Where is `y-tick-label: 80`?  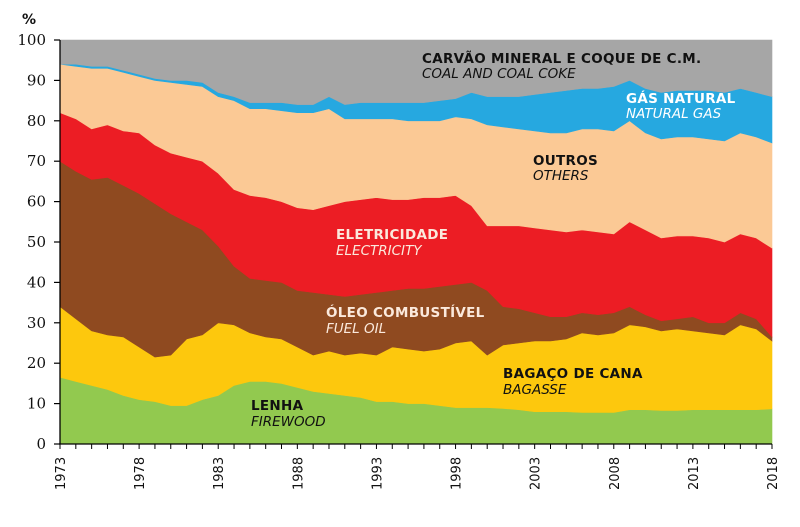 y-tick-label: 80 is located at coordinates (36, 121).